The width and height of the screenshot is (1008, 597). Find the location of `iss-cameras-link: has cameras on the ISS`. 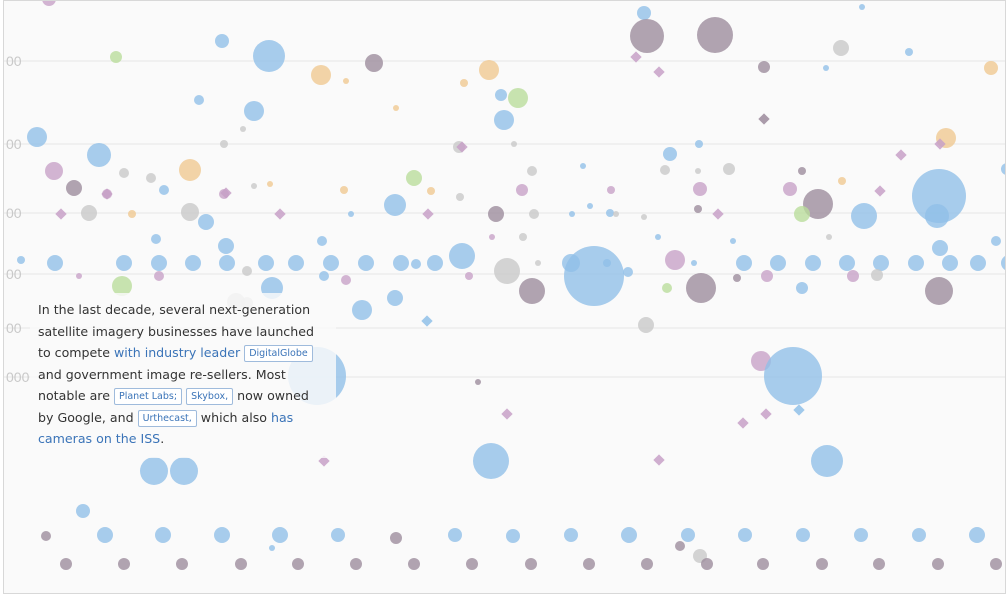

iss-cameras-link: has cameras on the ISS is located at coordinates (166, 428).